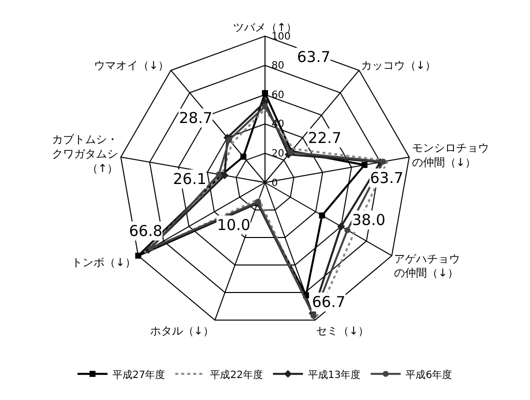 This screenshot has width=530, height=400. What do you see at coordinates (132, 65) in the screenshot?
I see `spoke-label: ウマオイ（↓）` at bounding box center [132, 65].